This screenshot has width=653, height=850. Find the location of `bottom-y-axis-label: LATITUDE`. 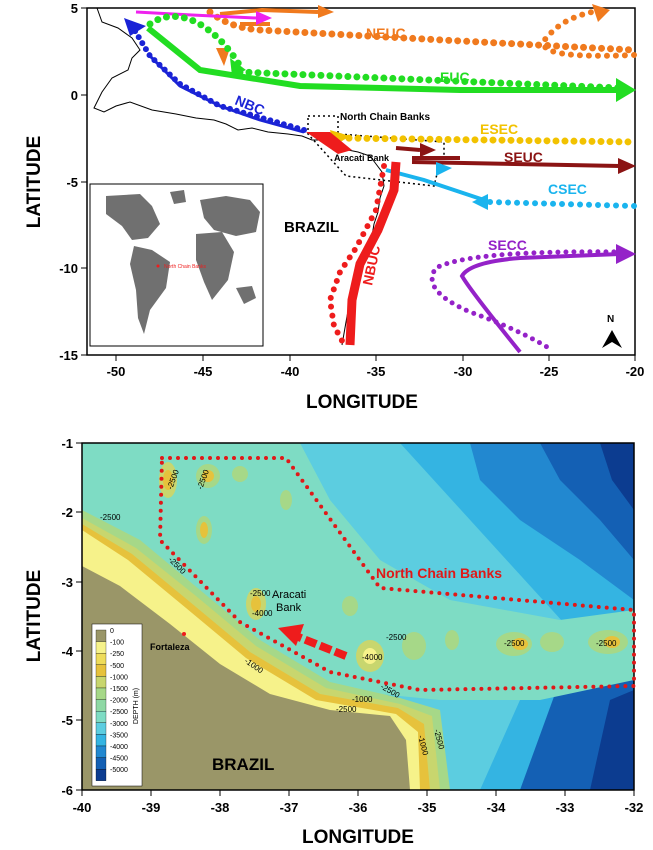

bottom-y-axis-label: LATITUDE is located at coordinates (34, 616).